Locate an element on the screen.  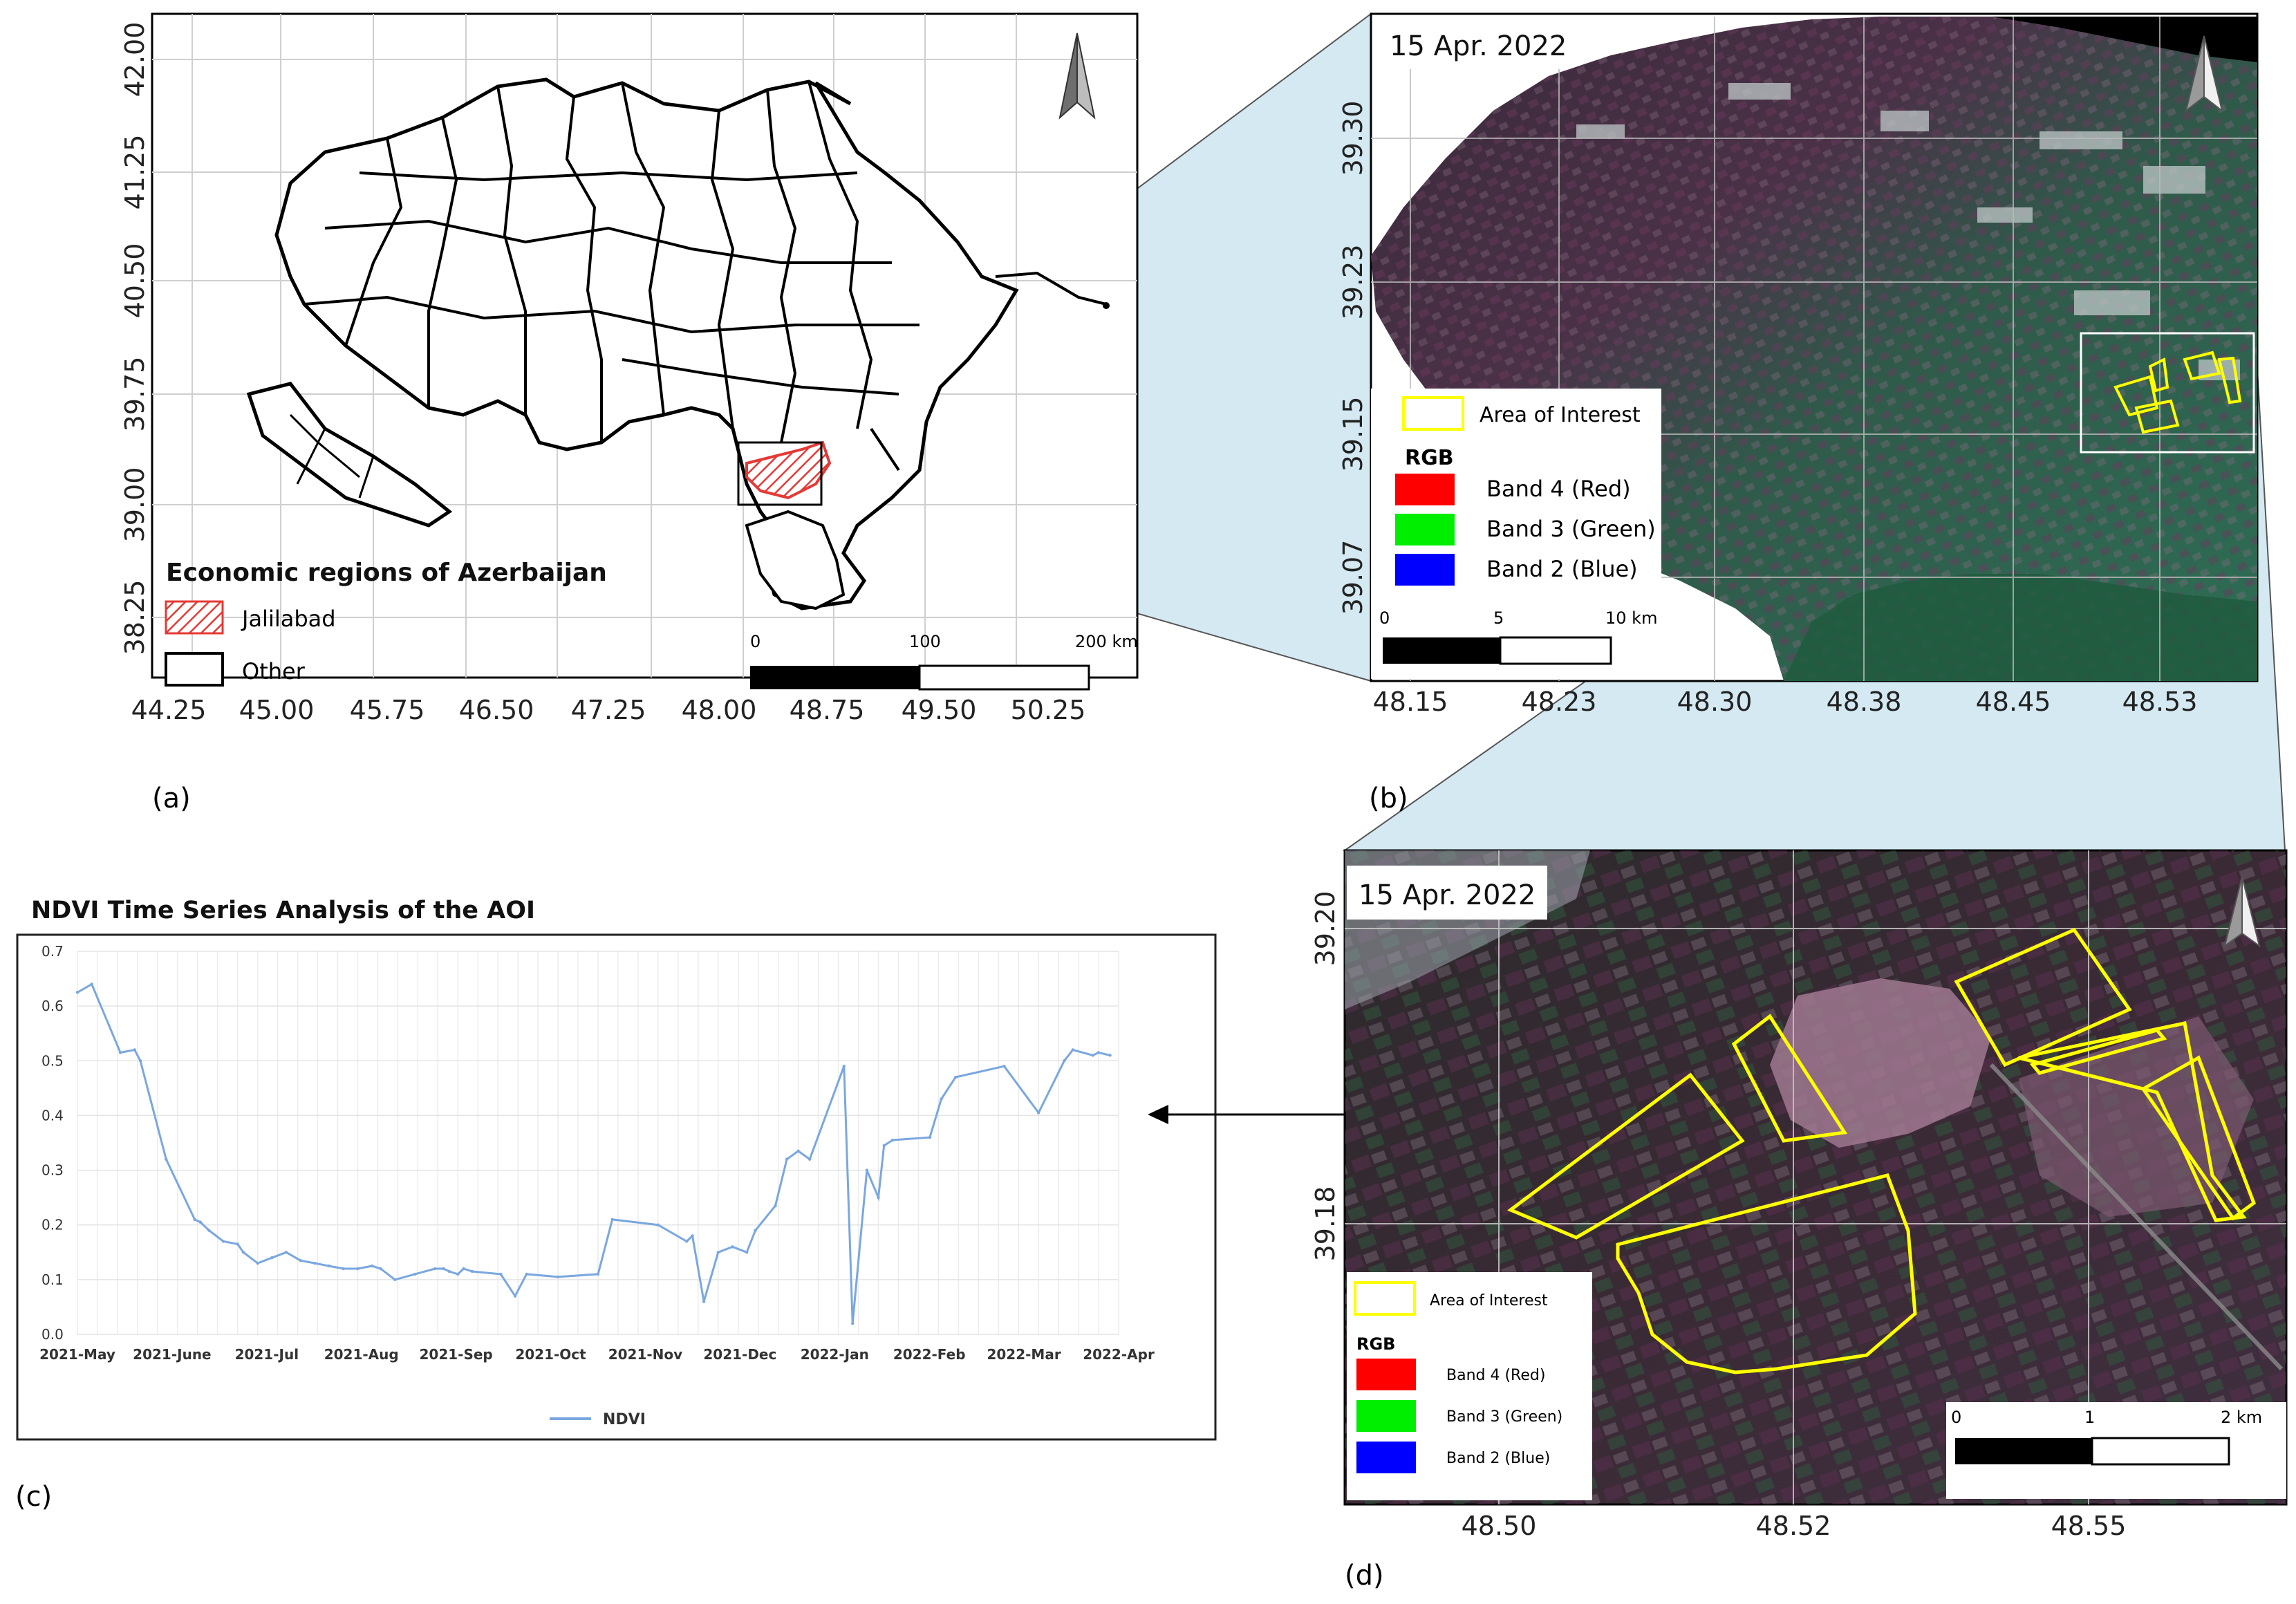
svg-text: 39.07 is located at coordinates (1353, 577).